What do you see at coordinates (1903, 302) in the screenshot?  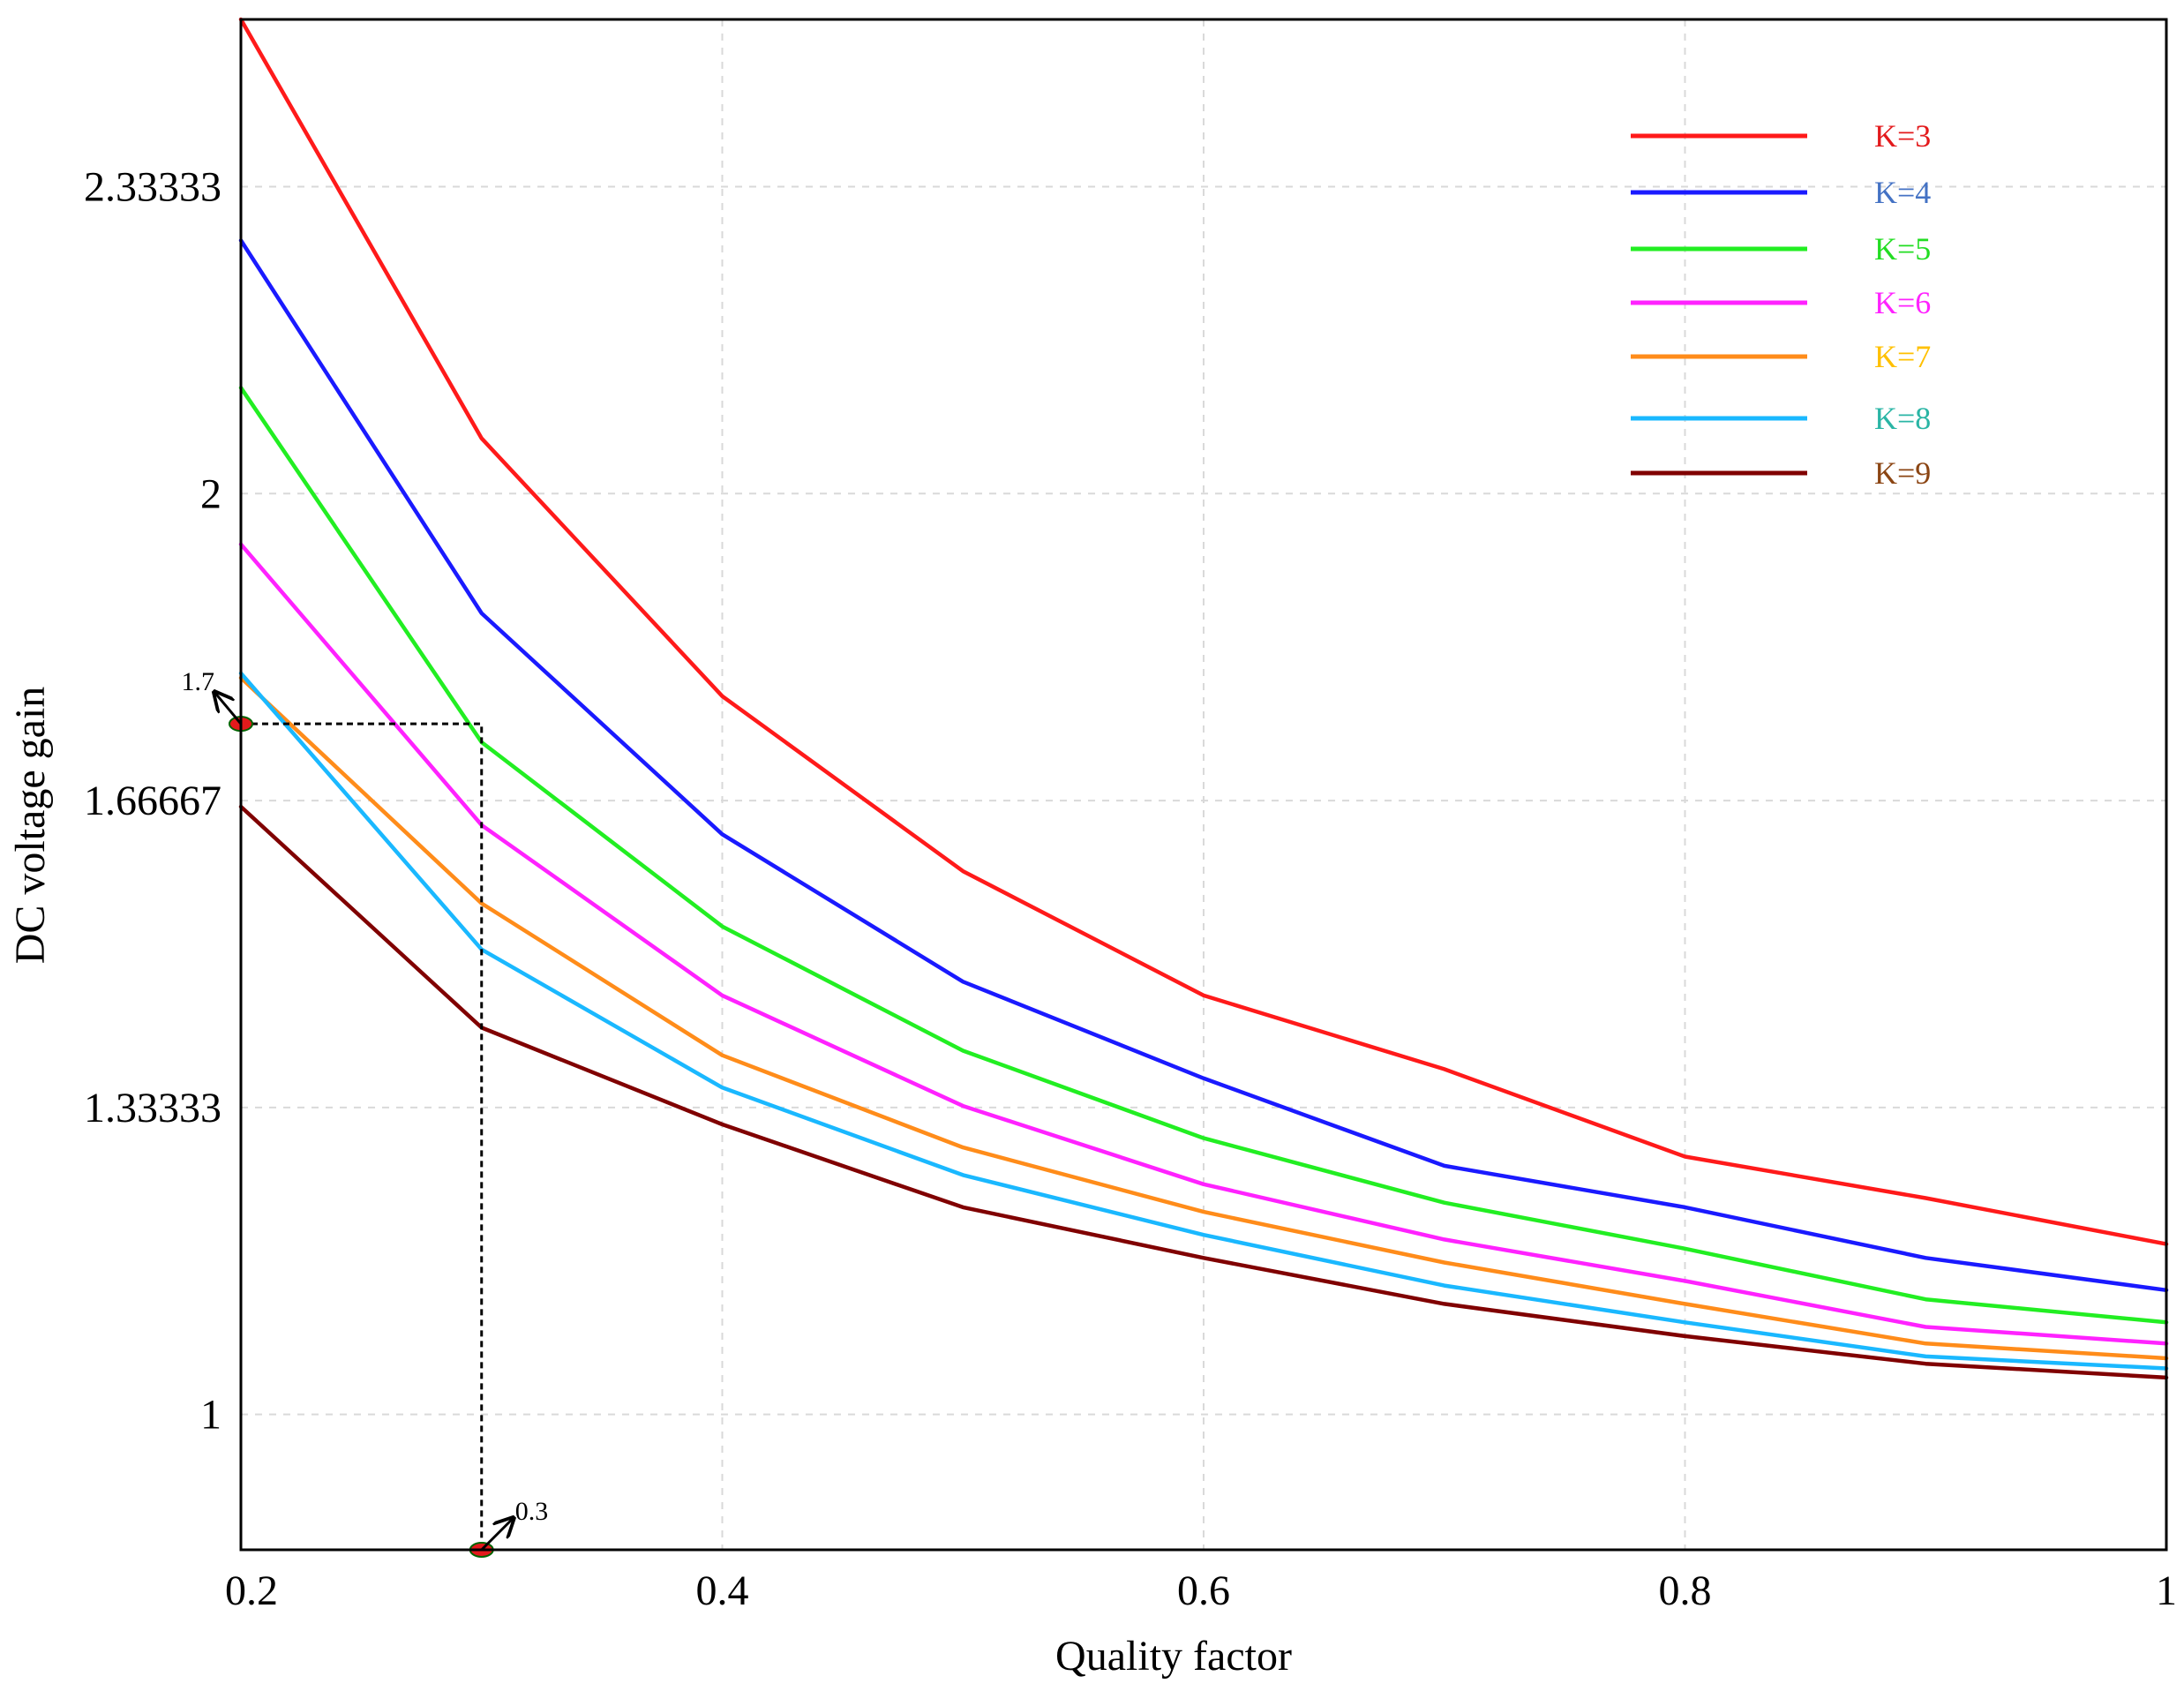 I see `legend-label-k-6: K=6` at bounding box center [1903, 302].